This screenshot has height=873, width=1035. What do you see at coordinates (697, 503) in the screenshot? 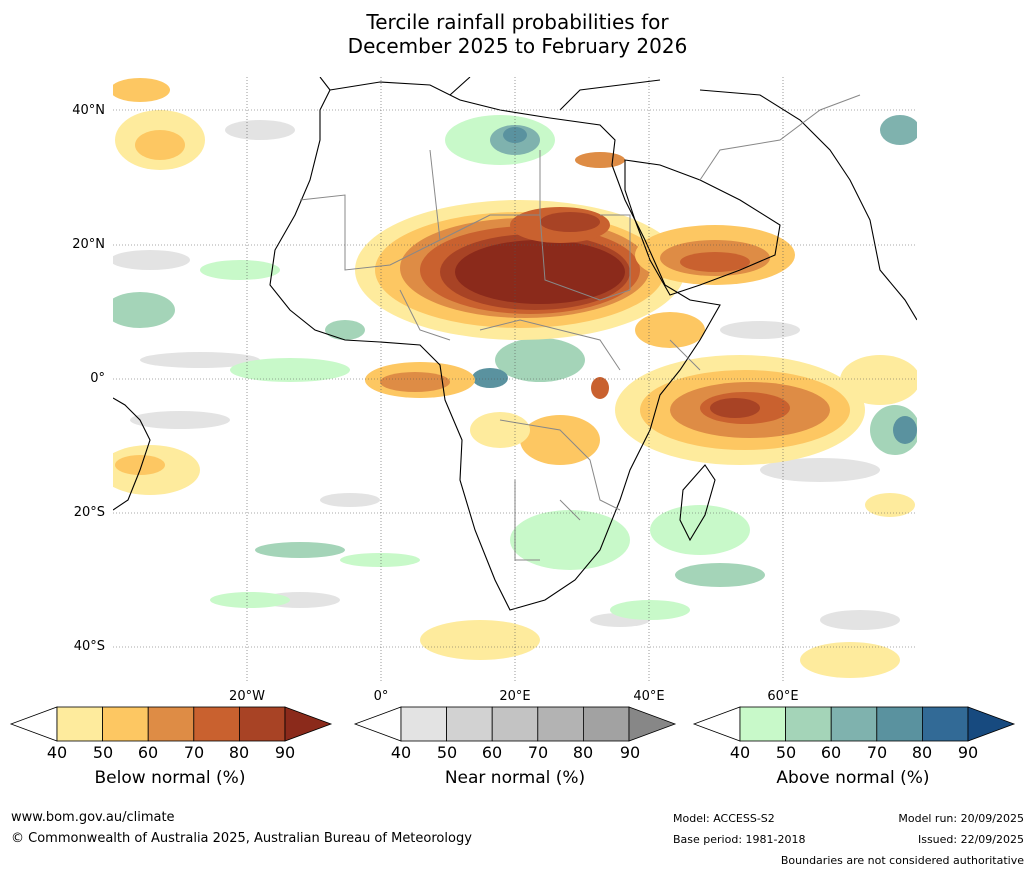
I see `madagascar-coastline` at bounding box center [697, 503].